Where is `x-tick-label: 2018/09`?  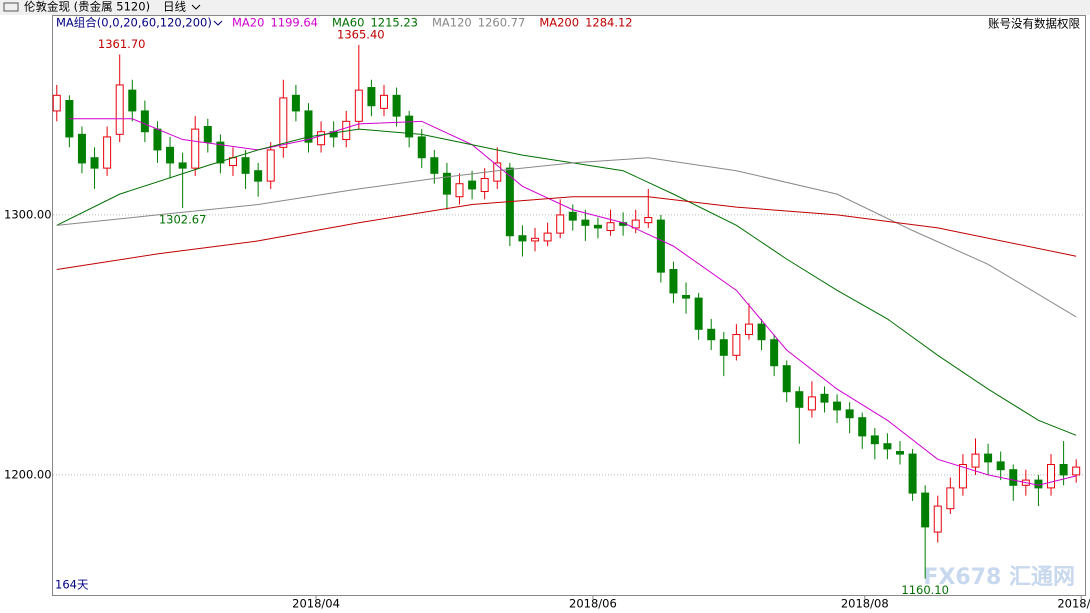 x-tick-label: 2018/09 is located at coordinates (1073, 604).